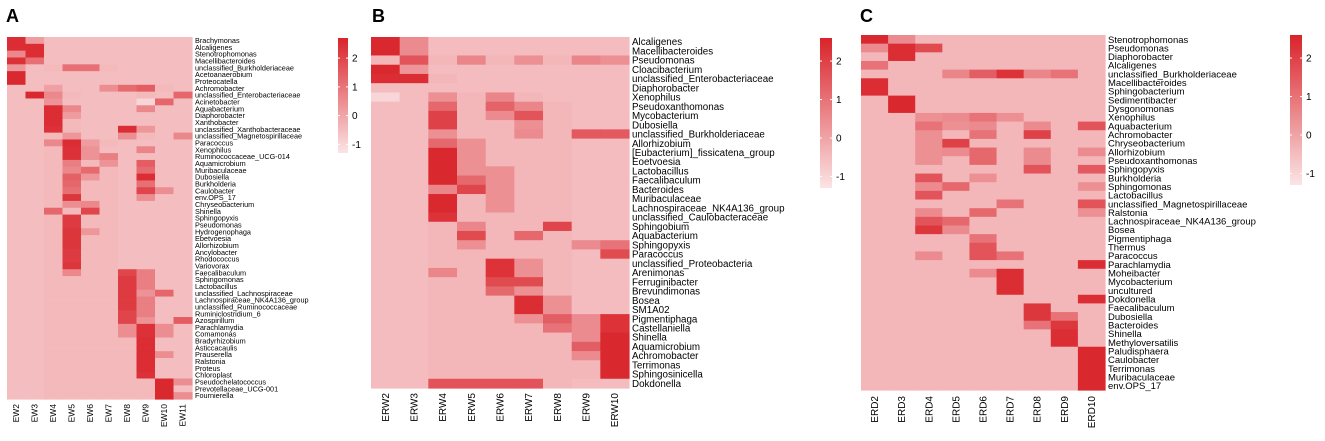 This screenshot has height=441, width=1325. What do you see at coordinates (1065, 409) in the screenshot?
I see `column-label: ERD9` at bounding box center [1065, 409].